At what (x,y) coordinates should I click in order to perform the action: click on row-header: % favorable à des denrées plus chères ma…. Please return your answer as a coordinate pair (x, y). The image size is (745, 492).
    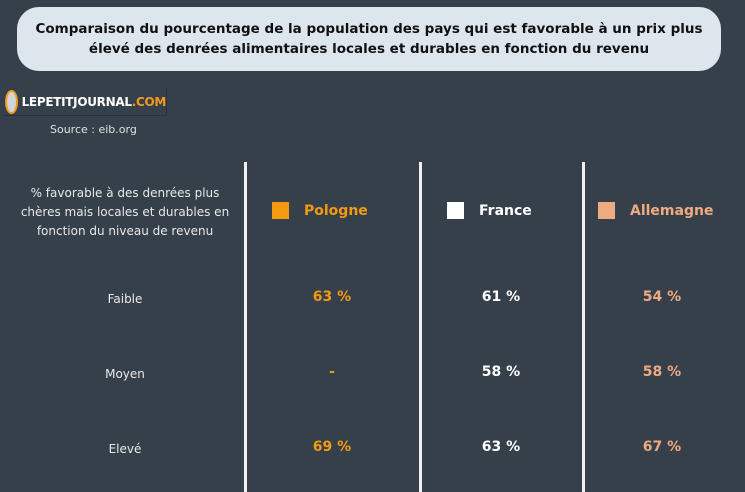
    Looking at the image, I should click on (125, 212).